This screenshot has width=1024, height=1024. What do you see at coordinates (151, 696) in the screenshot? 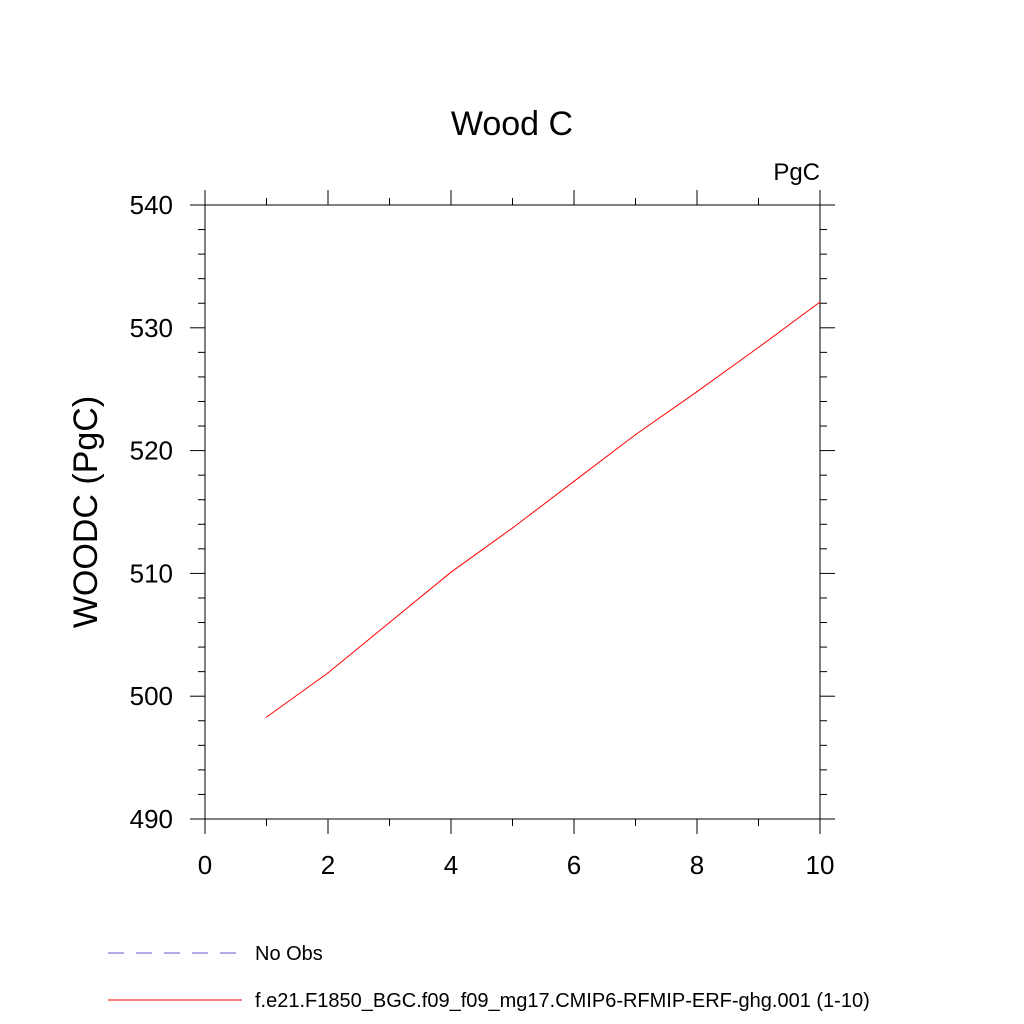
I see `y-tick-label: 500` at bounding box center [151, 696].